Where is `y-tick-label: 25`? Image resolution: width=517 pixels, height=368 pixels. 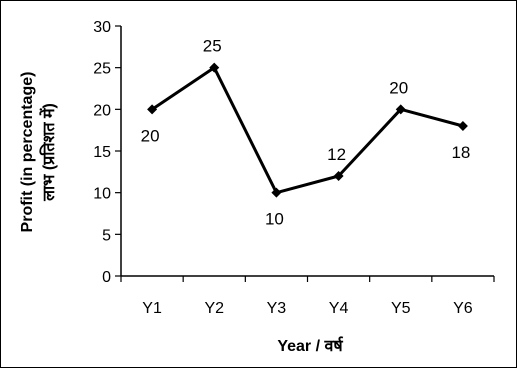
y-tick-label: 25 is located at coordinates (102, 69).